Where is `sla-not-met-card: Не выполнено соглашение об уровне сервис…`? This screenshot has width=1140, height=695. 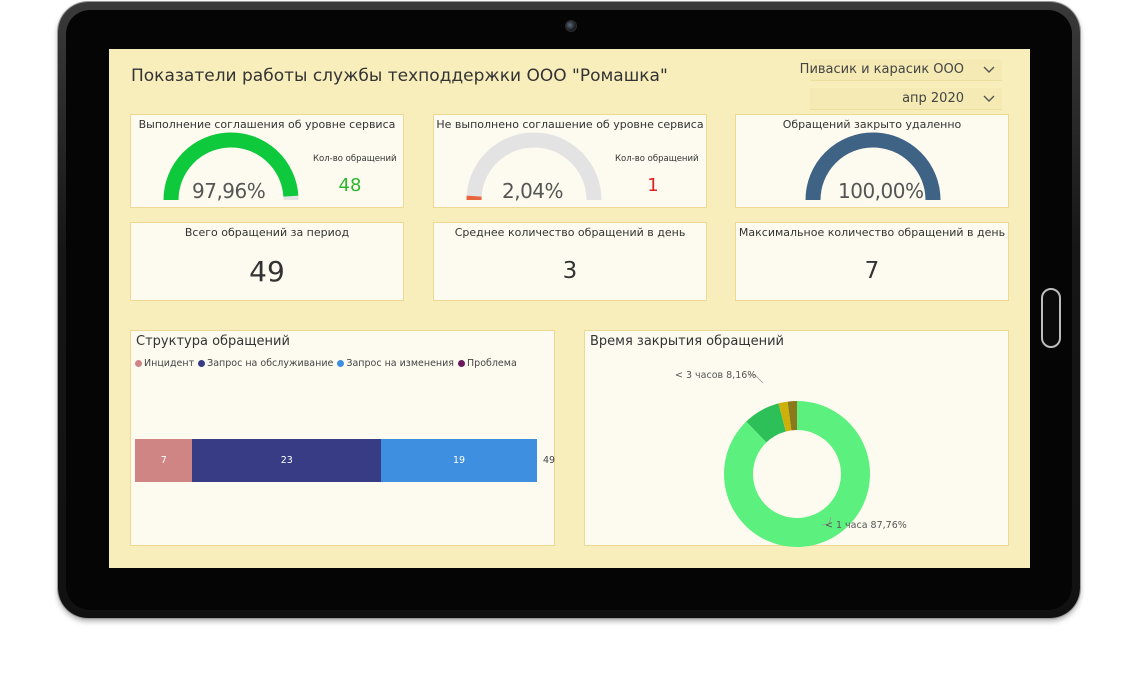
sla-not-met-card: Не выполнено соглашение об уровне сервис… is located at coordinates (570, 161).